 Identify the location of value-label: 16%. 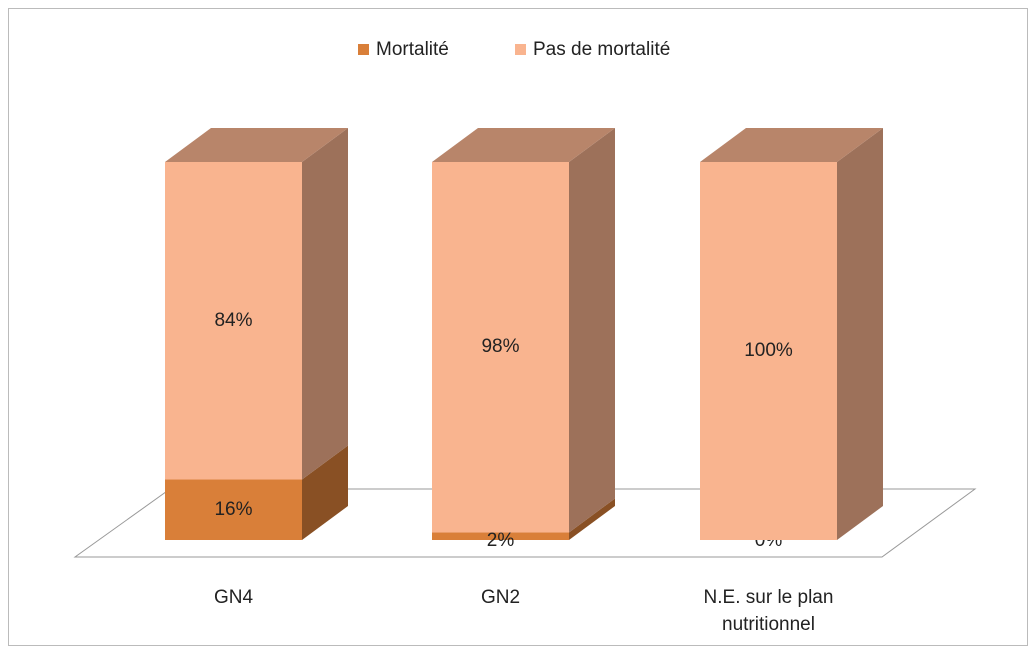
(233, 509).